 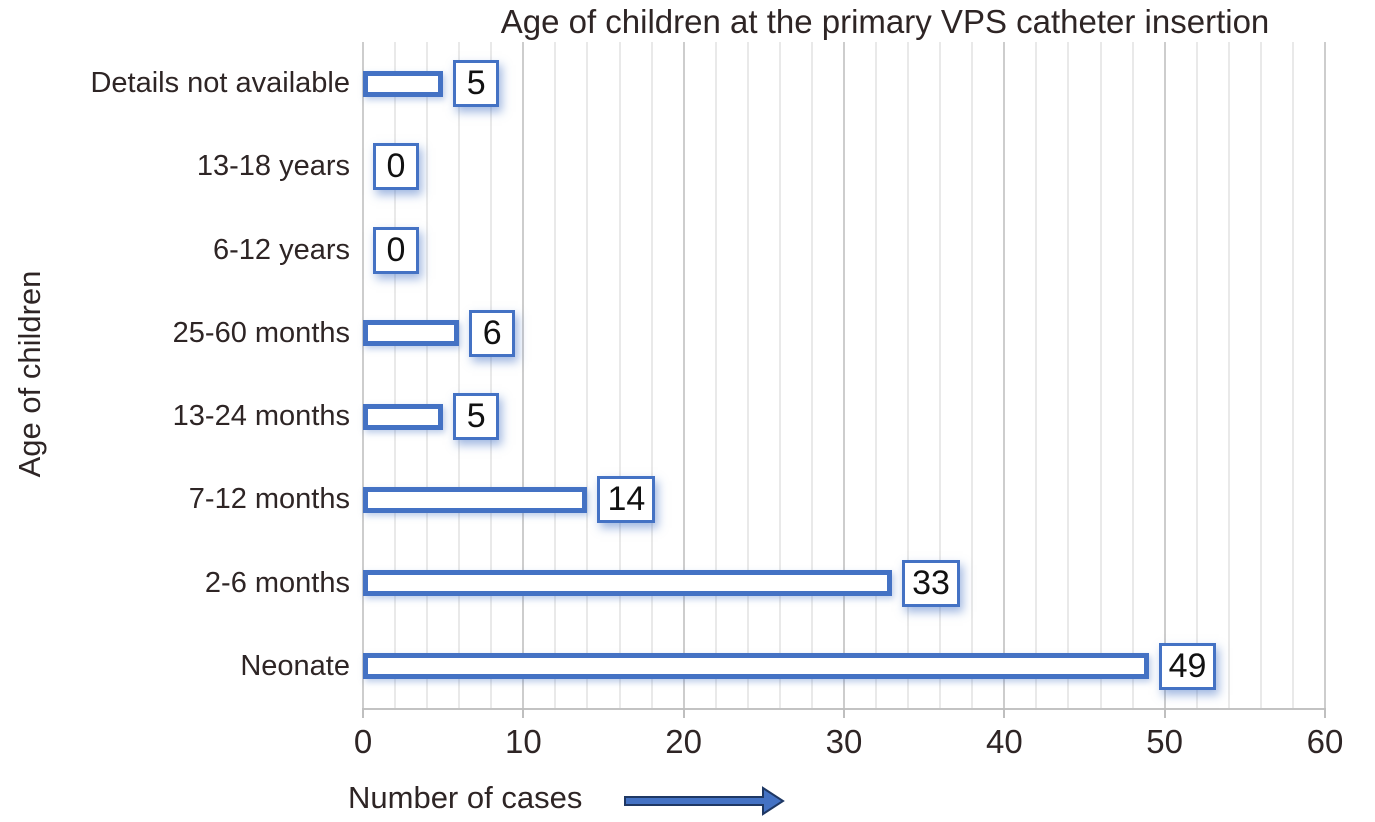 I want to click on category-label: 2-6 months, so click(x=277, y=582).